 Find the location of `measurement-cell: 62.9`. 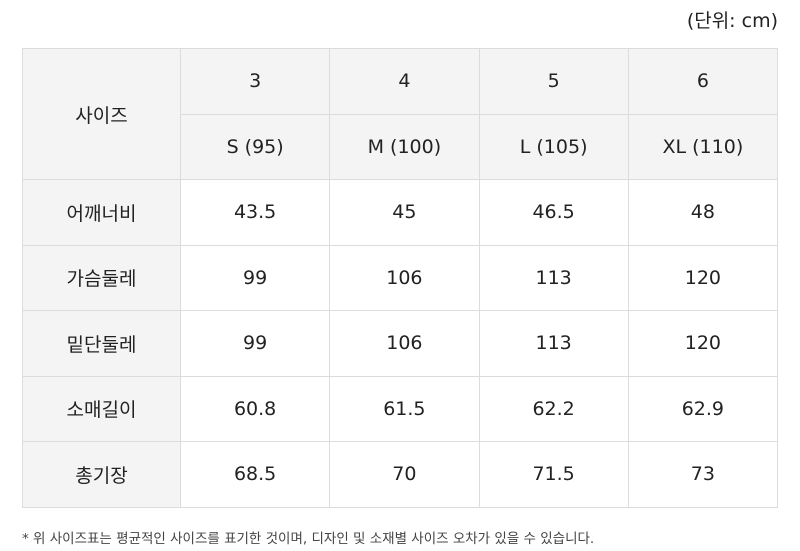

measurement-cell: 62.9 is located at coordinates (703, 408).